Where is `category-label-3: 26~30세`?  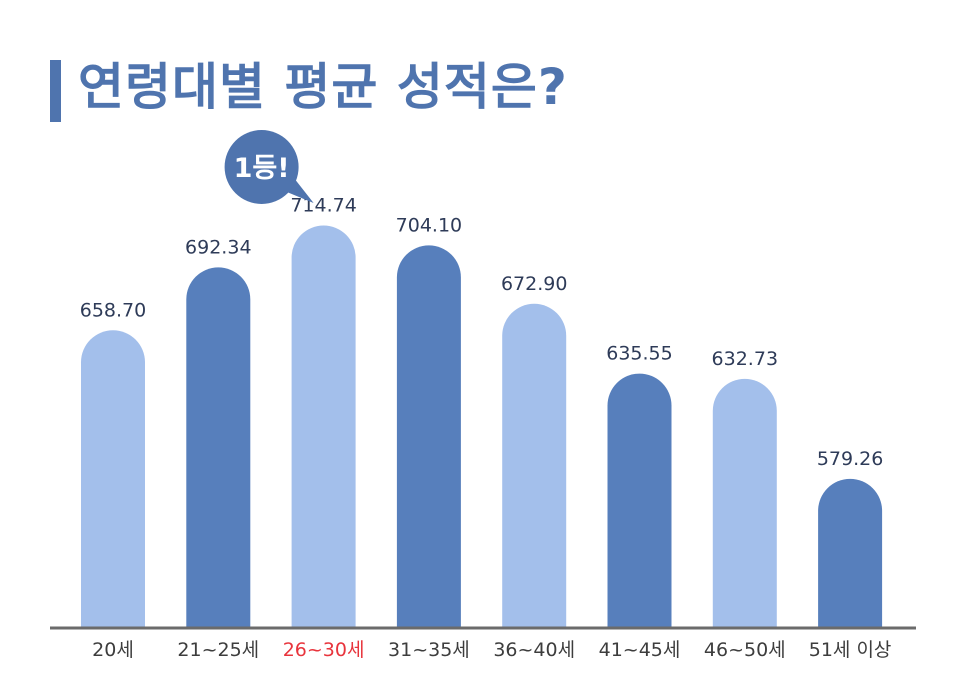 category-label-3: 26~30세 is located at coordinates (324, 650).